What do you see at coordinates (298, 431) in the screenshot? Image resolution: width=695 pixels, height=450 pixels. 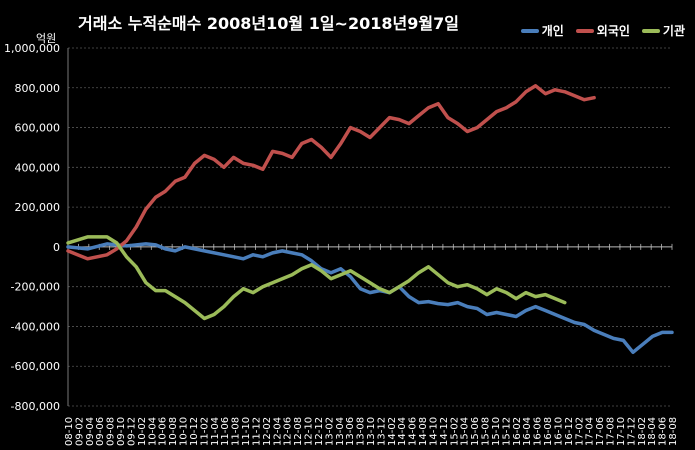 I see `x-tick-label: 12-08` at bounding box center [298, 431].